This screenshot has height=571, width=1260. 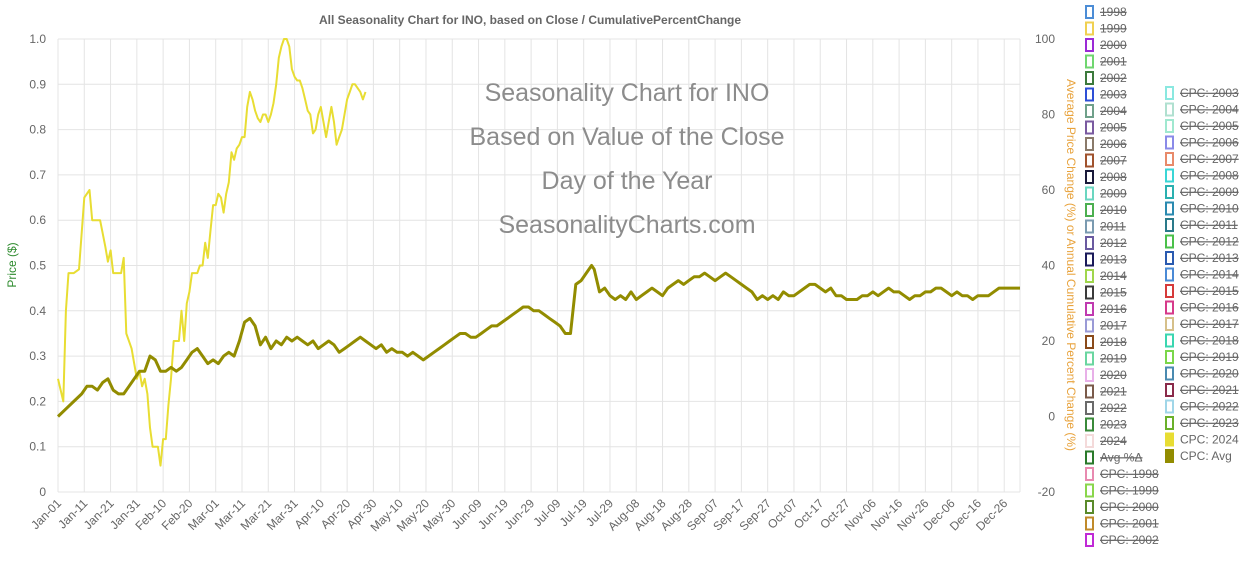 What do you see at coordinates (12, 264) in the screenshot?
I see `y-axis-left-label: Price ($)` at bounding box center [12, 264].